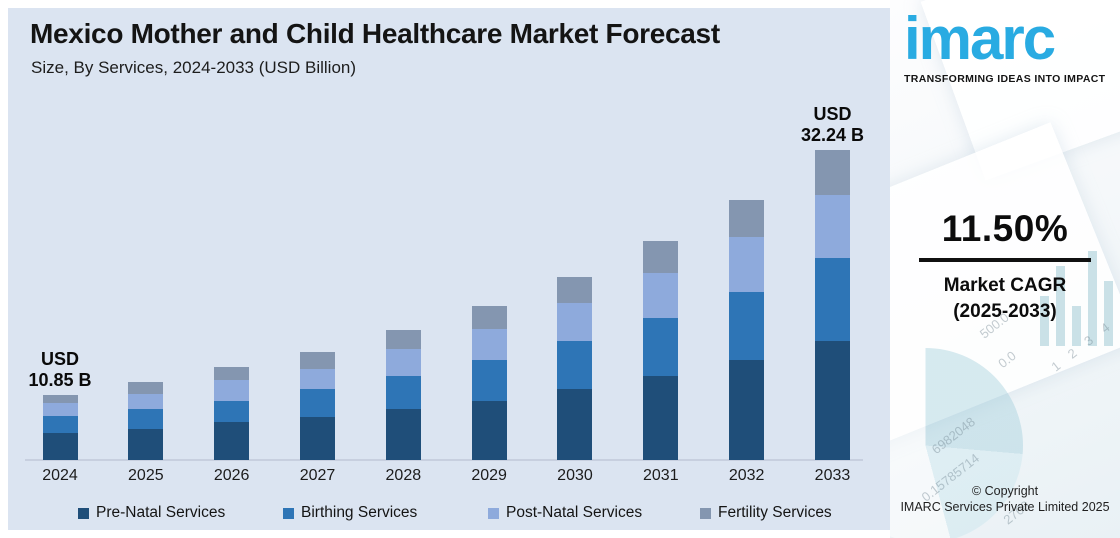  I want to click on x-axis-line, so click(444, 460).